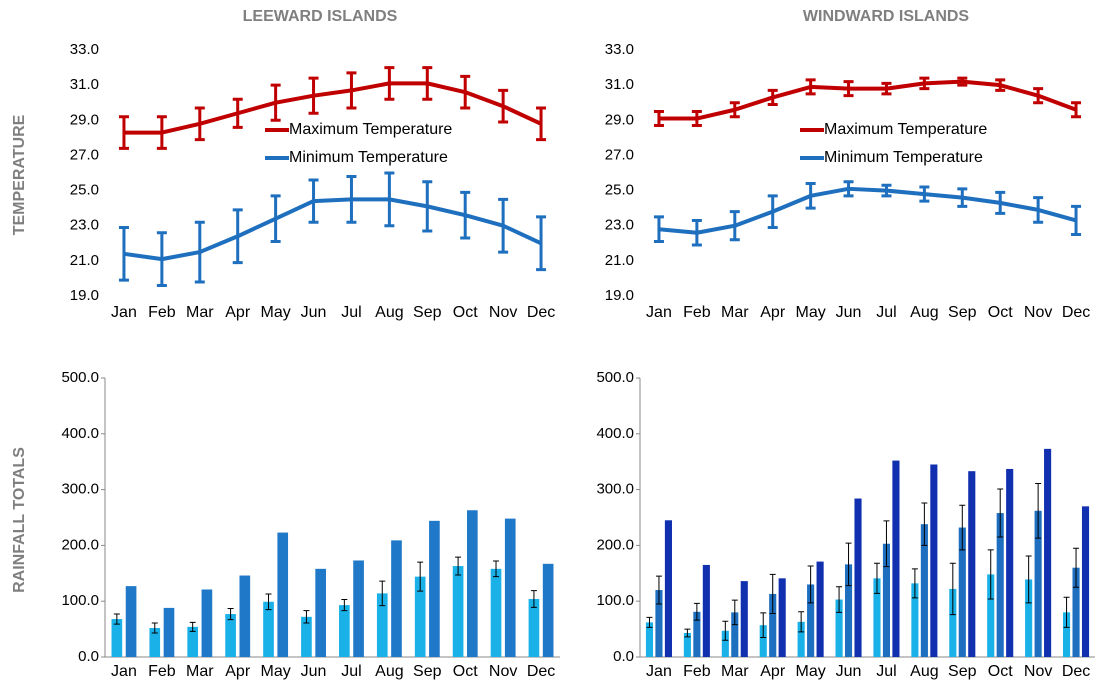 This screenshot has height=682, width=1101. Describe the element at coordinates (905, 129) in the screenshot. I see `legend-label: Maximum Temperature` at that location.